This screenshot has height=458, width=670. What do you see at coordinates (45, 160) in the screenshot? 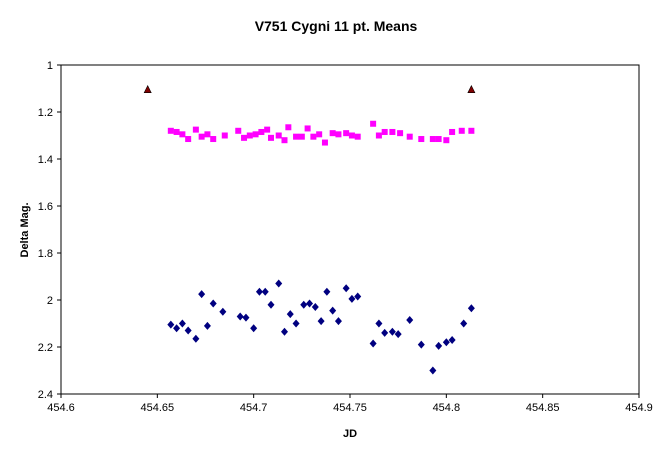
I see `y-tick-label: 1.4` at bounding box center [45, 160].